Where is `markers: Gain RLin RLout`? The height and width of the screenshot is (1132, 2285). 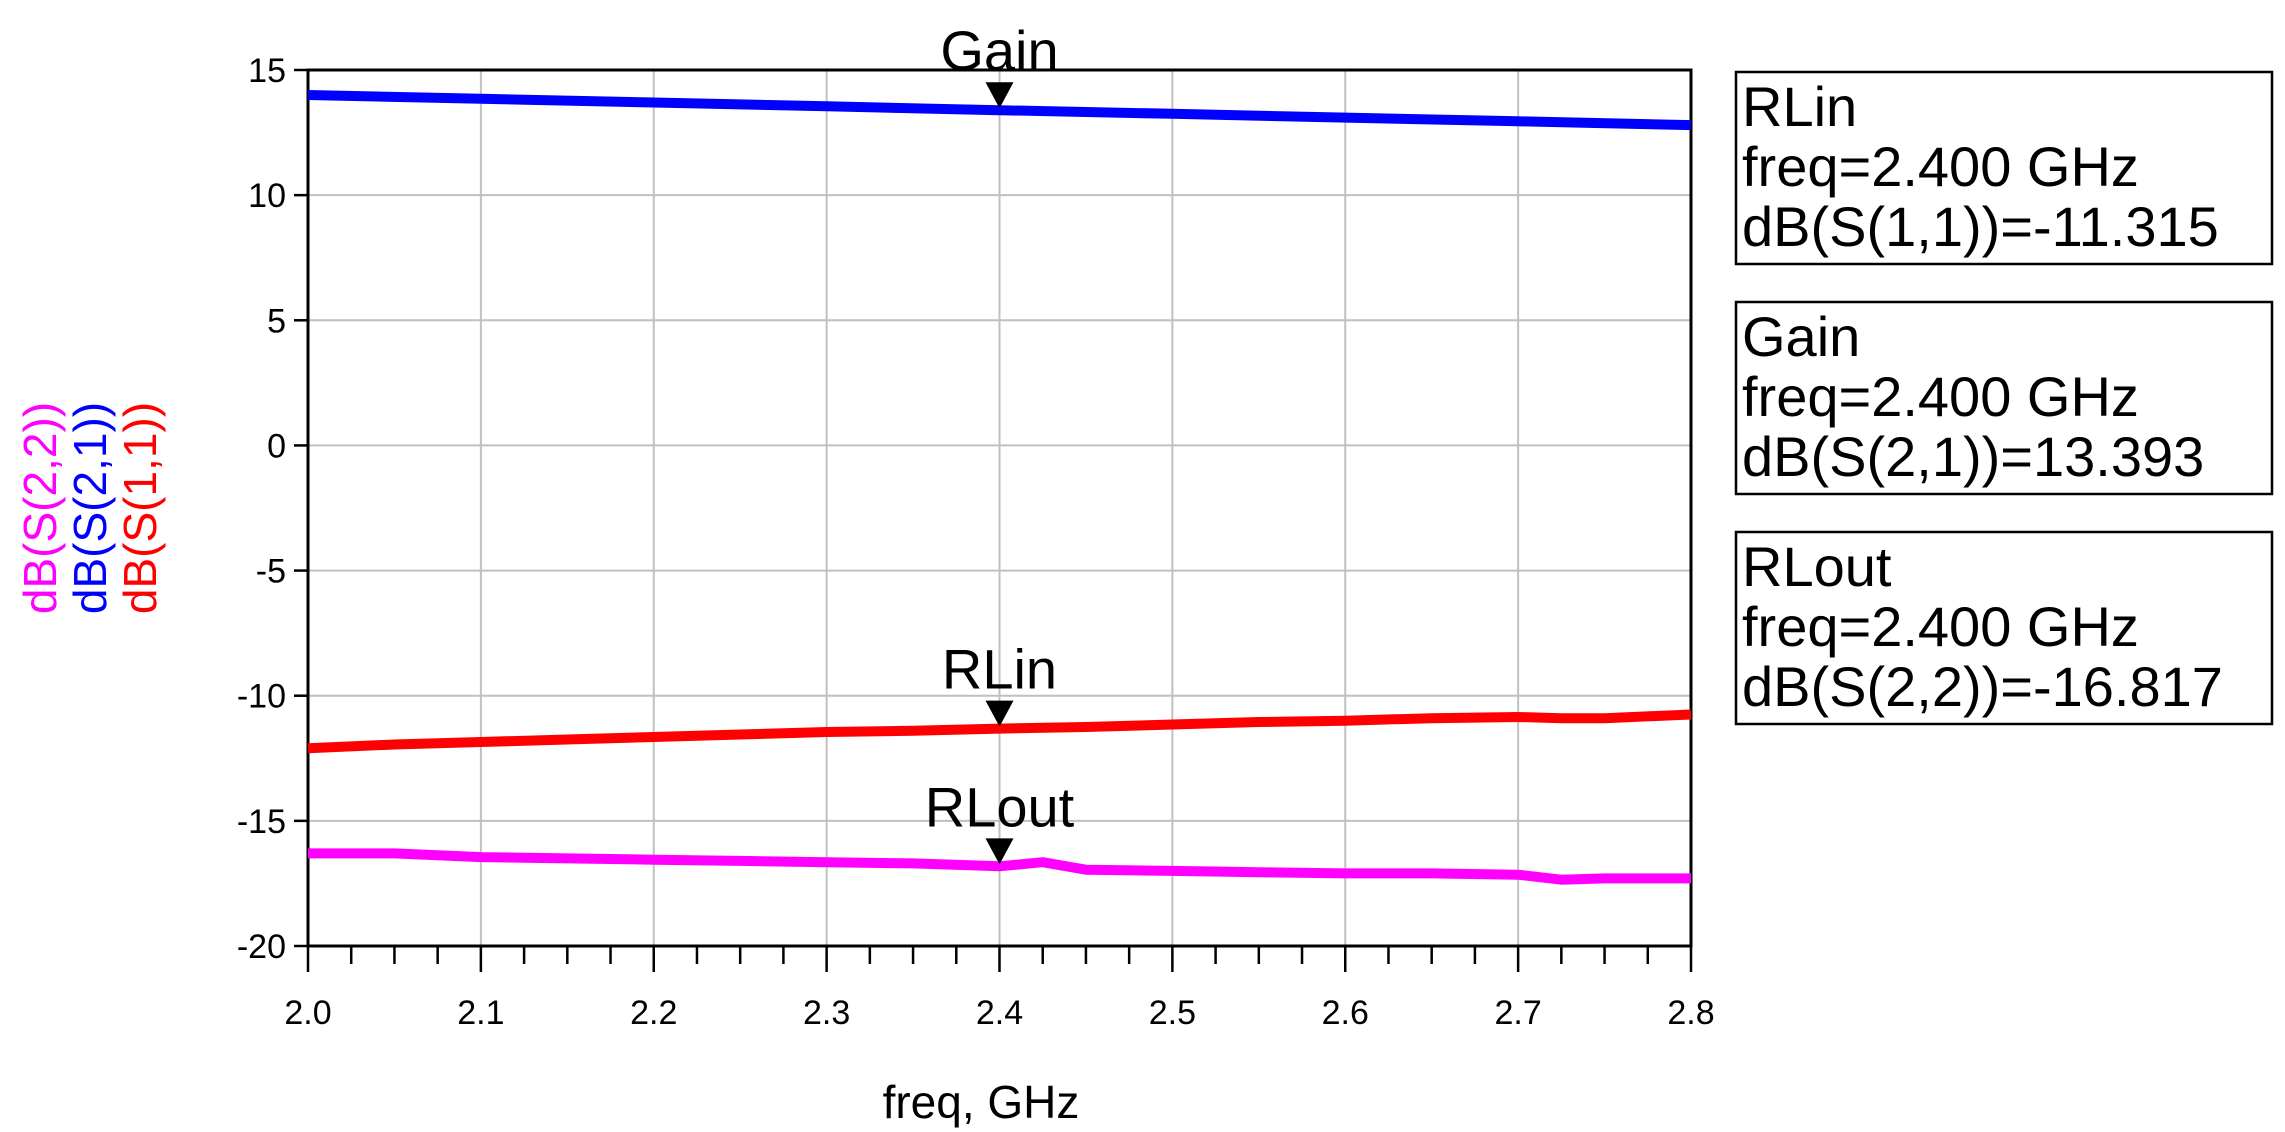 markers: Gain RLin RLout is located at coordinates (1000, 442).